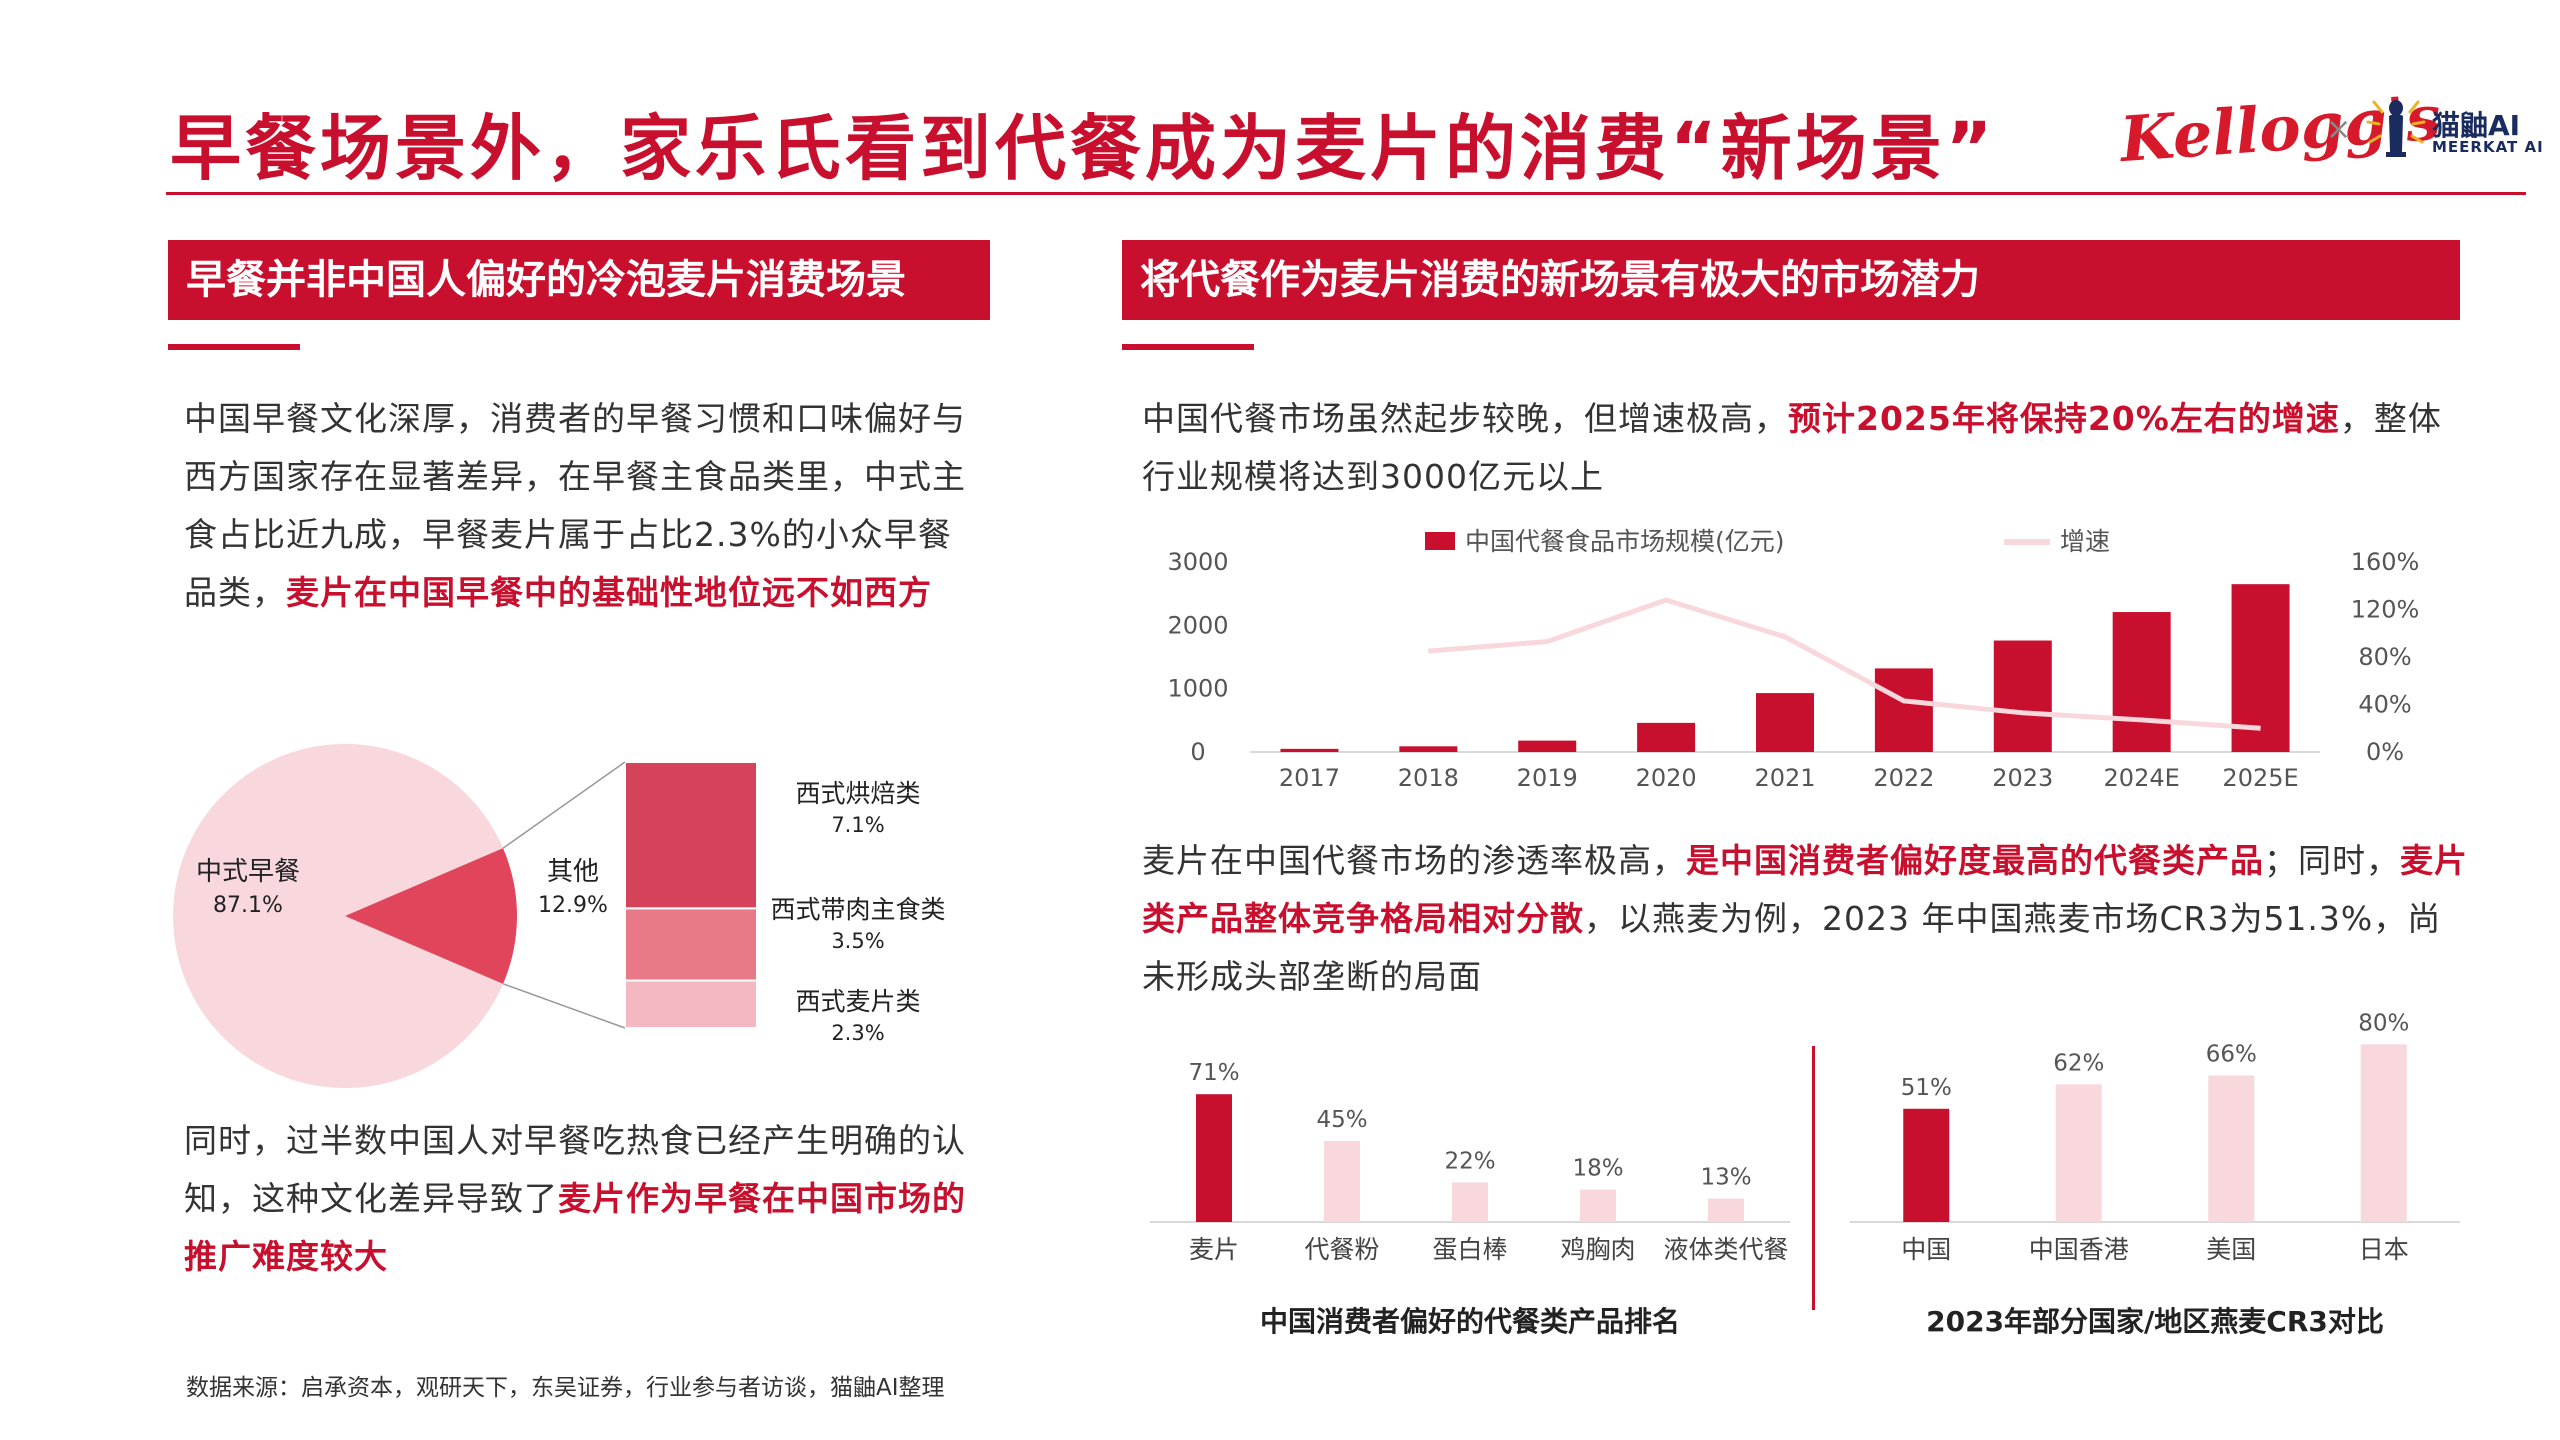  I want to click on breakdown-value-1: 7.1%, so click(857, 825).